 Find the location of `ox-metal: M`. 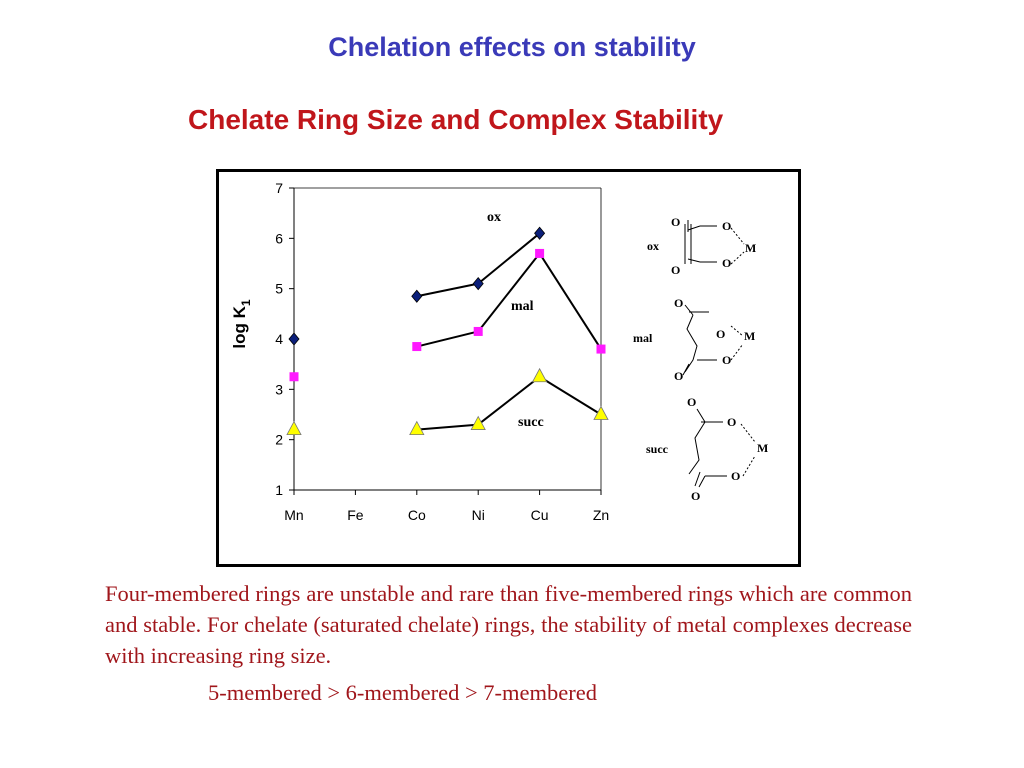

ox-metal: M is located at coordinates (750, 248).